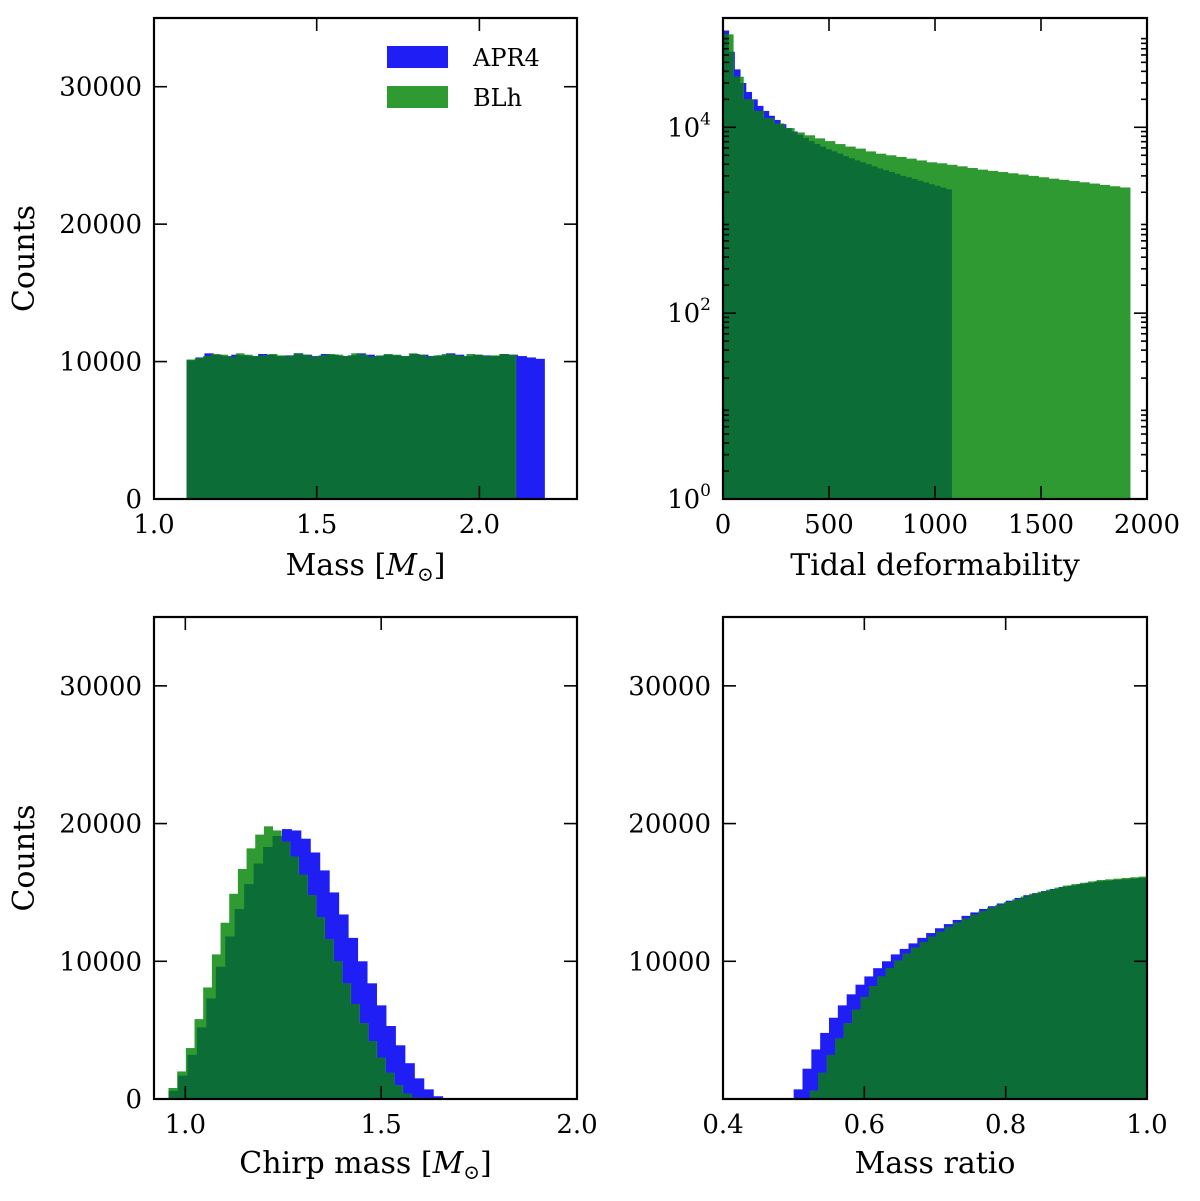  What do you see at coordinates (689, 312) in the screenshot?
I see `y-tick-label-tidal: 10²` at bounding box center [689, 312].